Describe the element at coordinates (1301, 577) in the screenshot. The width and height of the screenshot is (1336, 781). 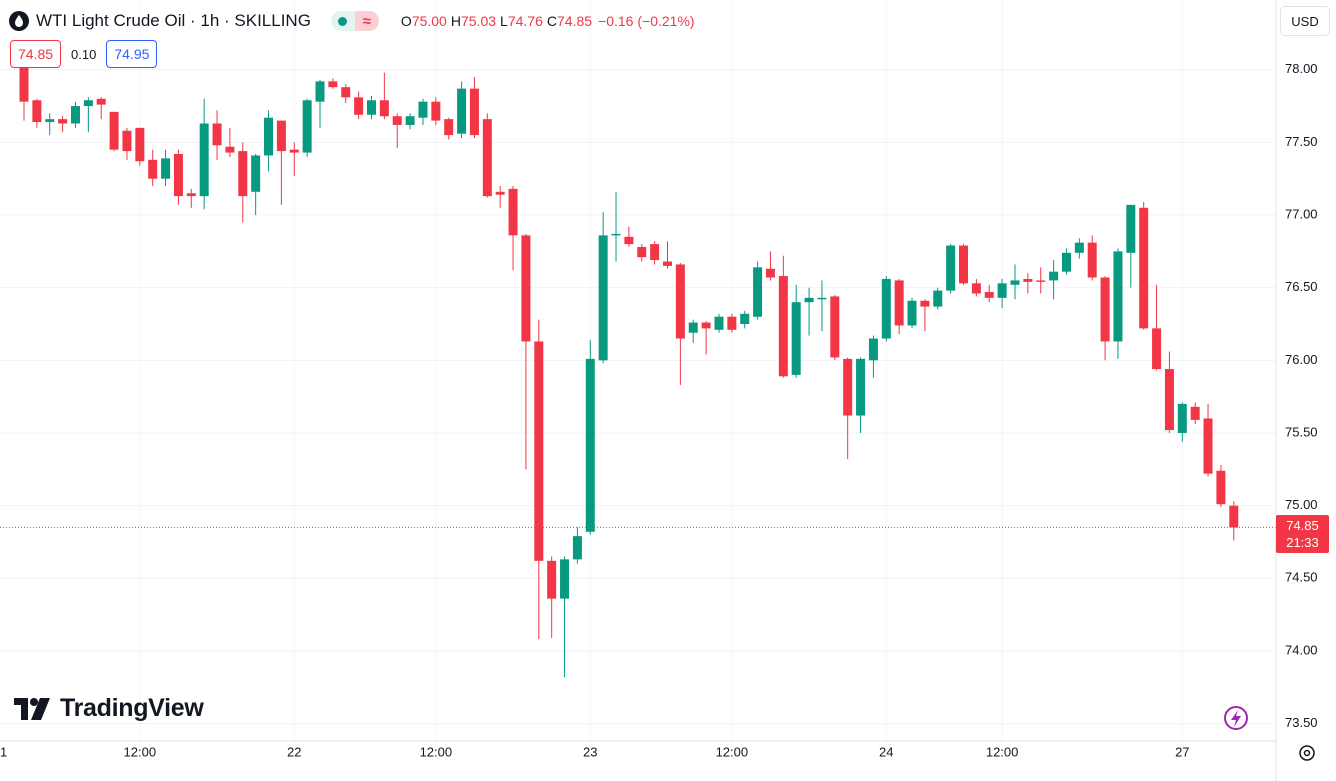
I see `y-tick-label: 74.50` at that location.